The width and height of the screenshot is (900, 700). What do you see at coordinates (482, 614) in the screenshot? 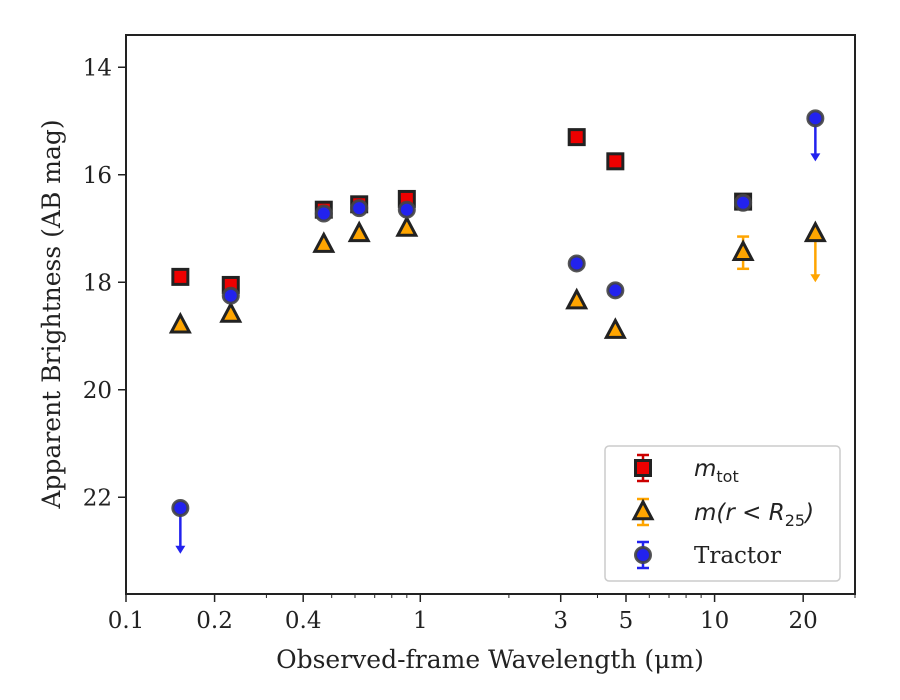
I see `x-axis-ticks: 0.1 0.2 0.4 1 3 5 10 20` at bounding box center [482, 614].